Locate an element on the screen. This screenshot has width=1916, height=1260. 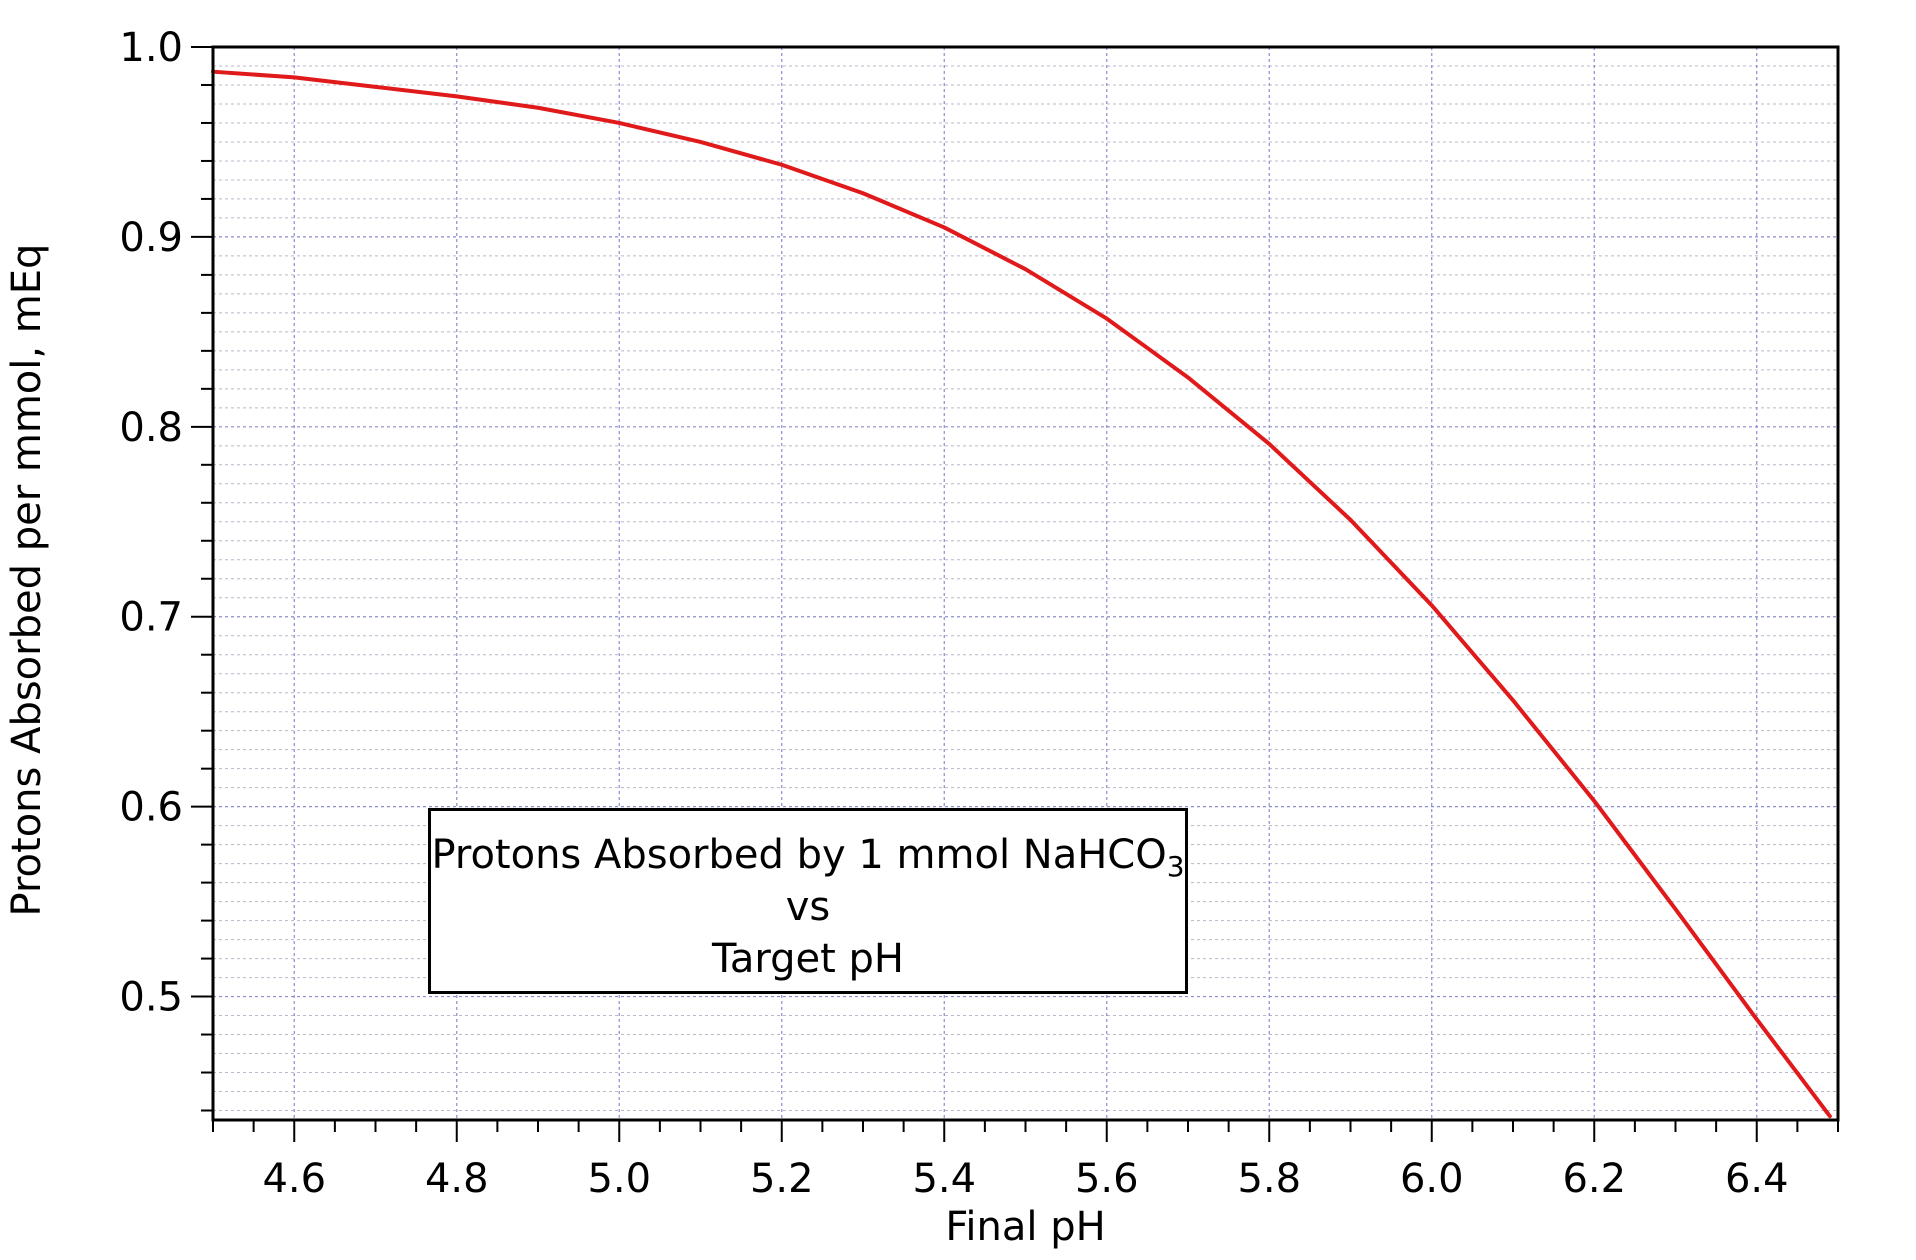
y-tick-label: 0.6 is located at coordinates (151, 808).